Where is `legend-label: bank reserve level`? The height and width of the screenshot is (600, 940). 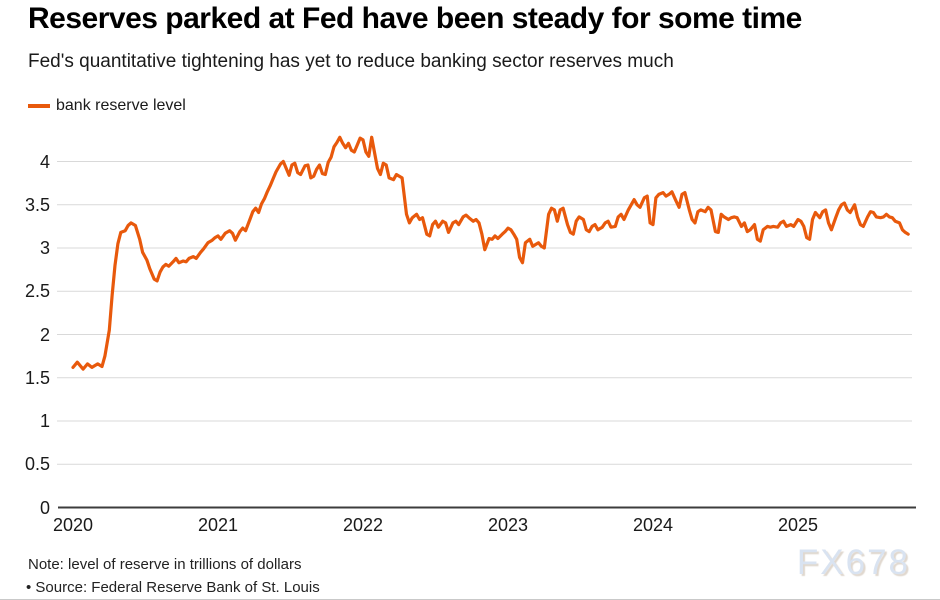 legend-label: bank reserve level is located at coordinates (121, 105).